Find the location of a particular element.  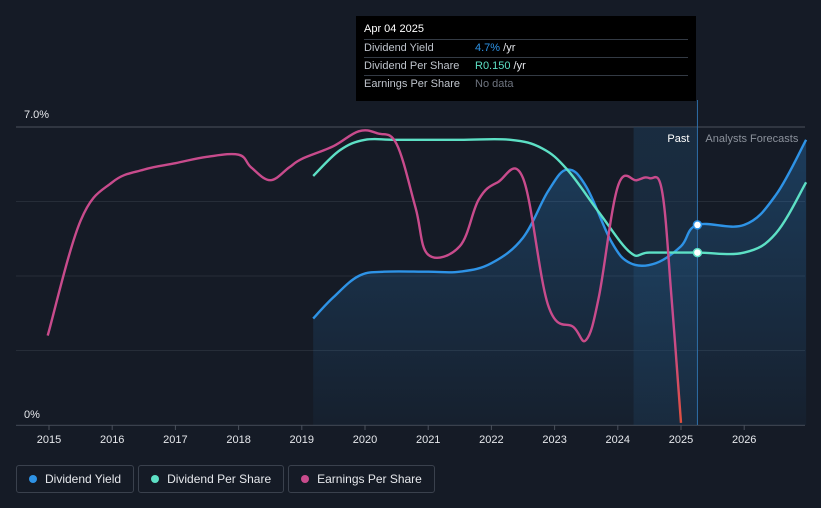

x-tick-label: 2022 is located at coordinates (491, 440).